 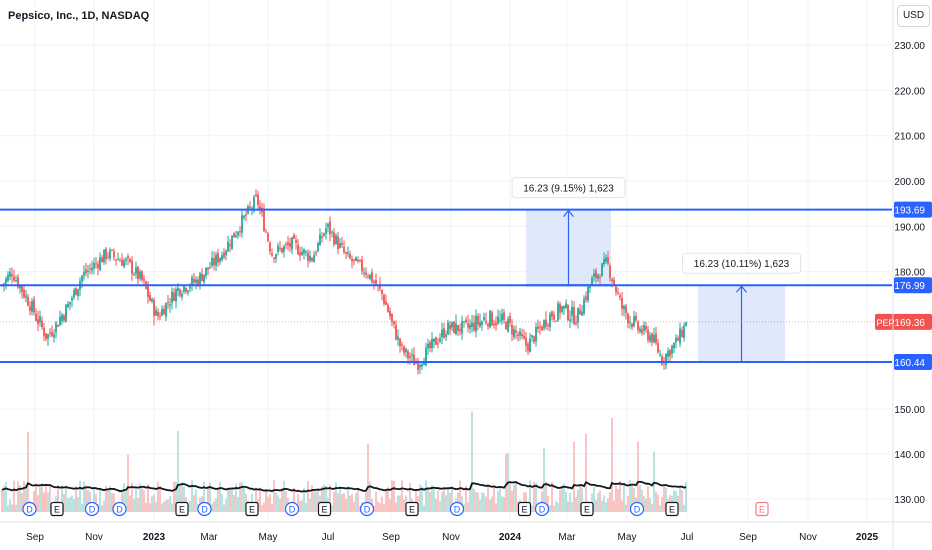 What do you see at coordinates (909, 455) in the screenshot?
I see `y-tick-label: 140.00` at bounding box center [909, 455].